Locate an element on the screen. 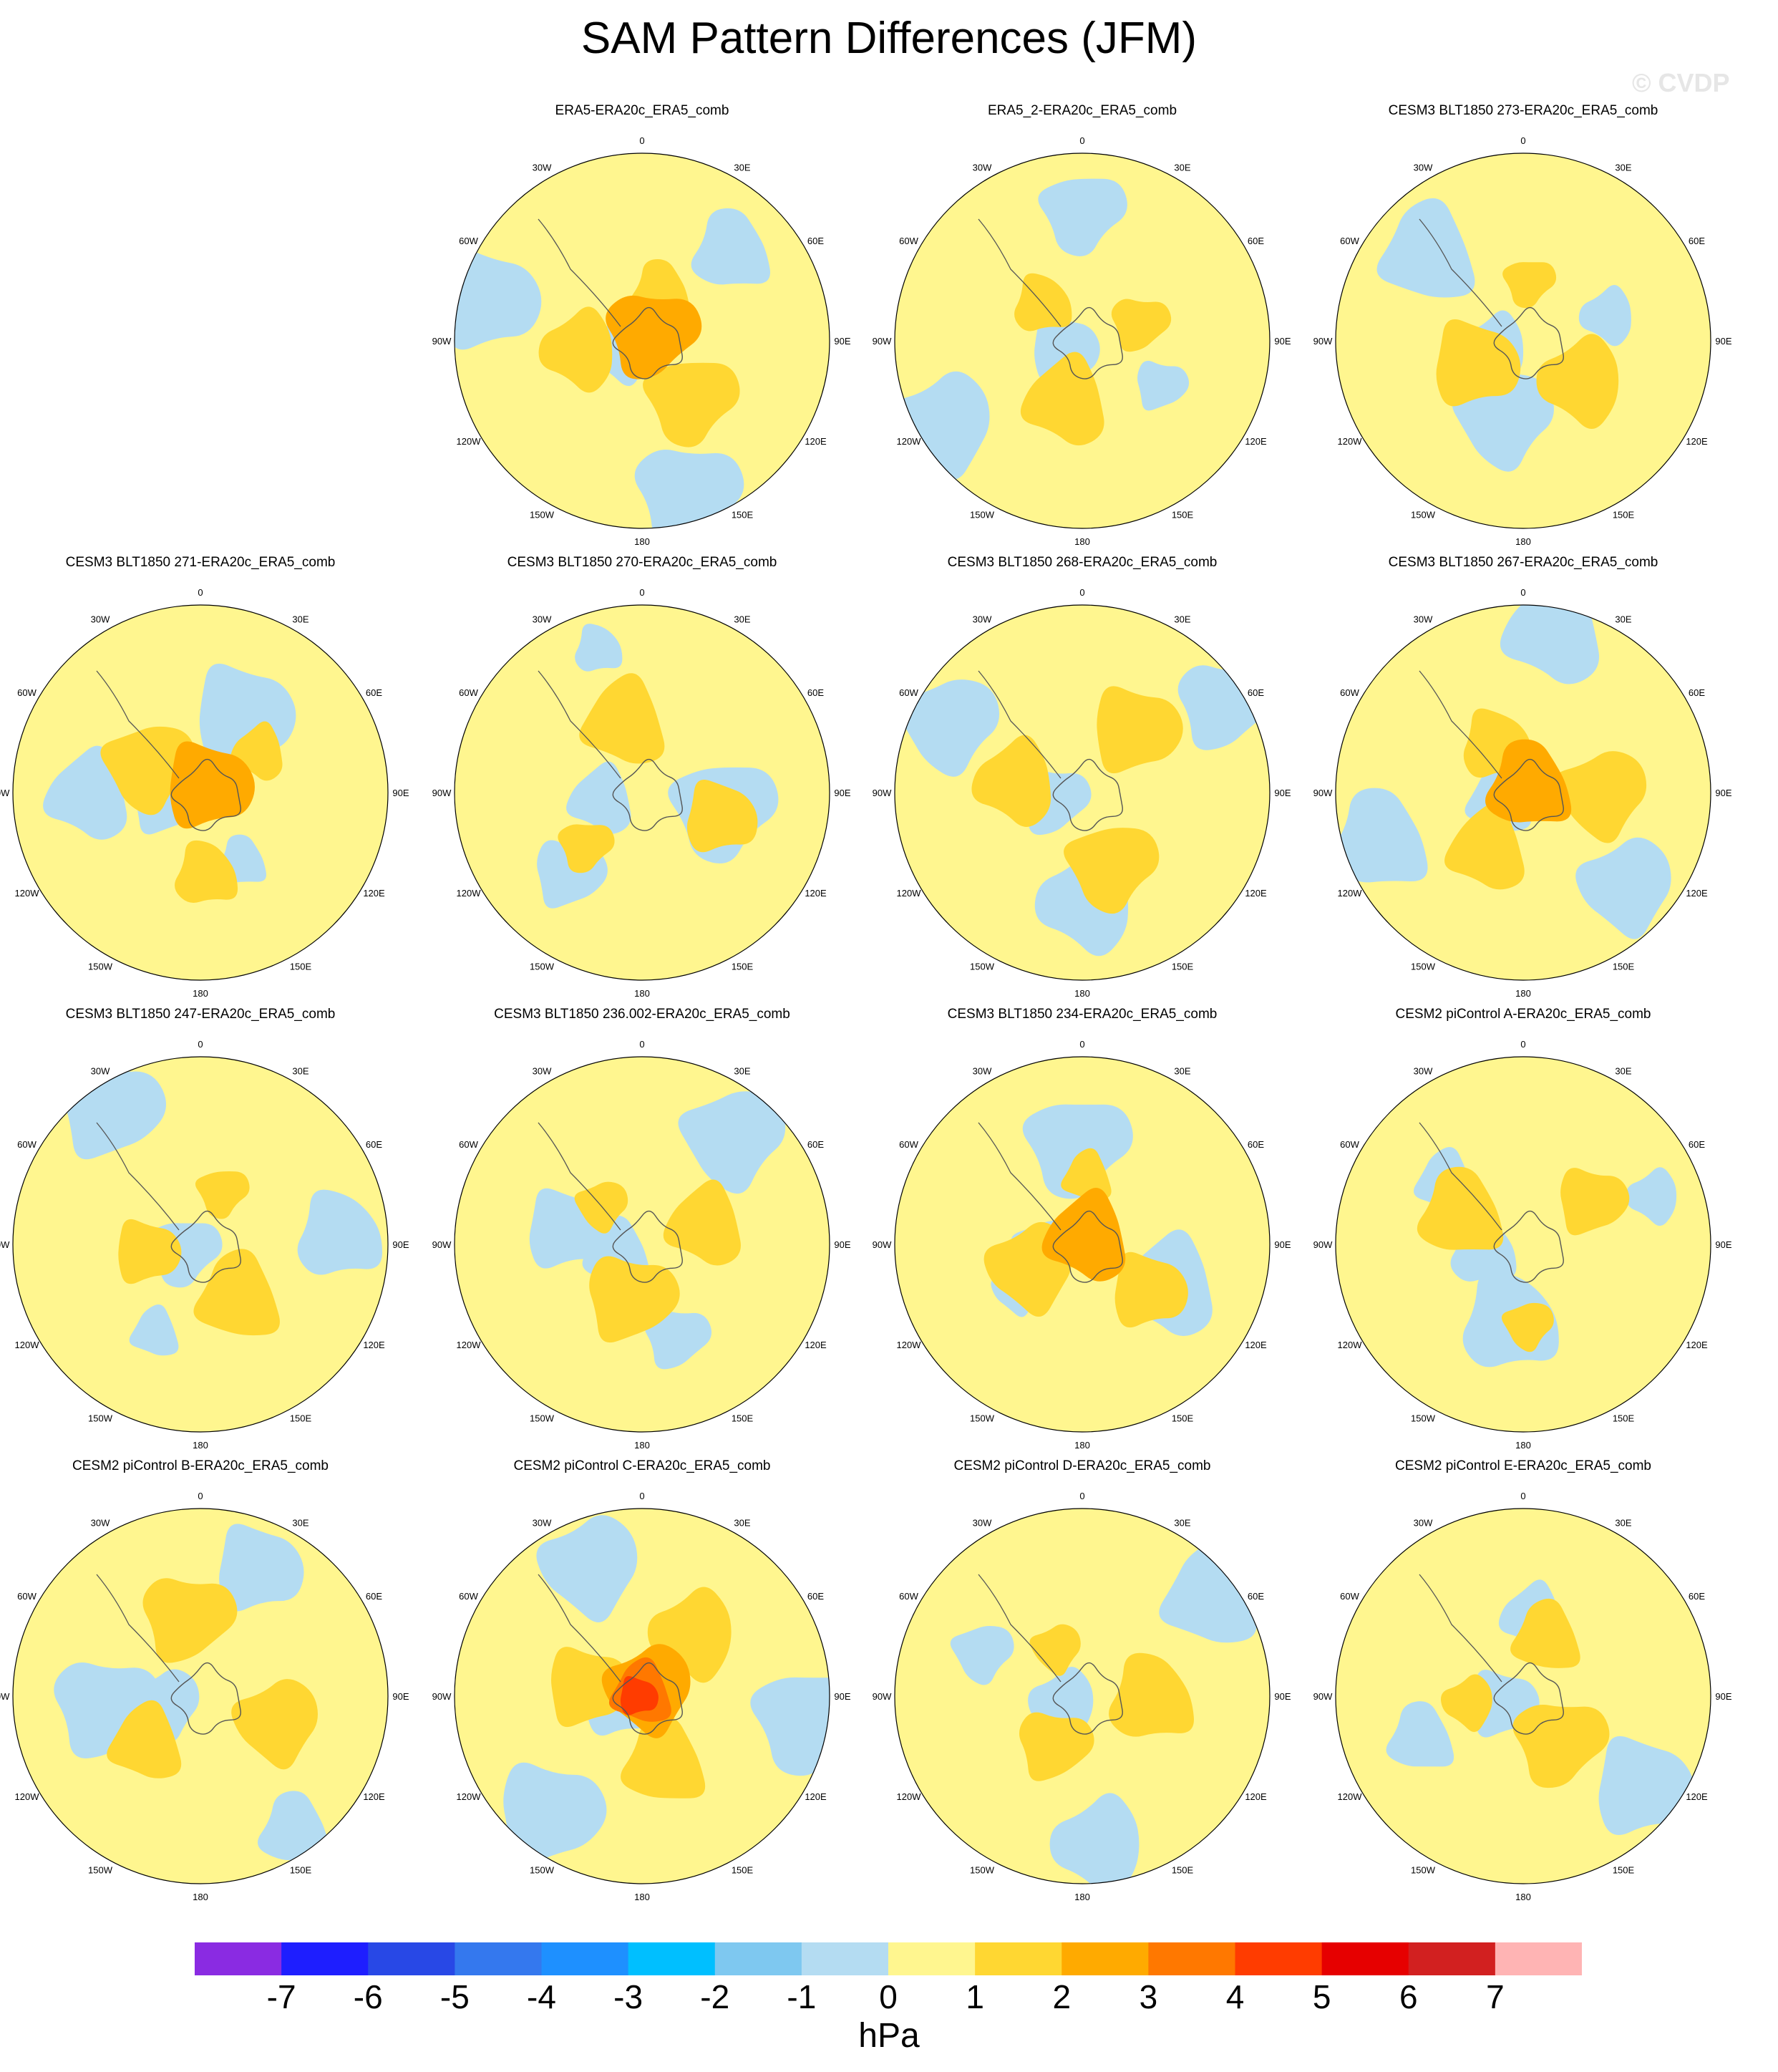  colorbar-tick-label: -1 is located at coordinates (802, 1996).